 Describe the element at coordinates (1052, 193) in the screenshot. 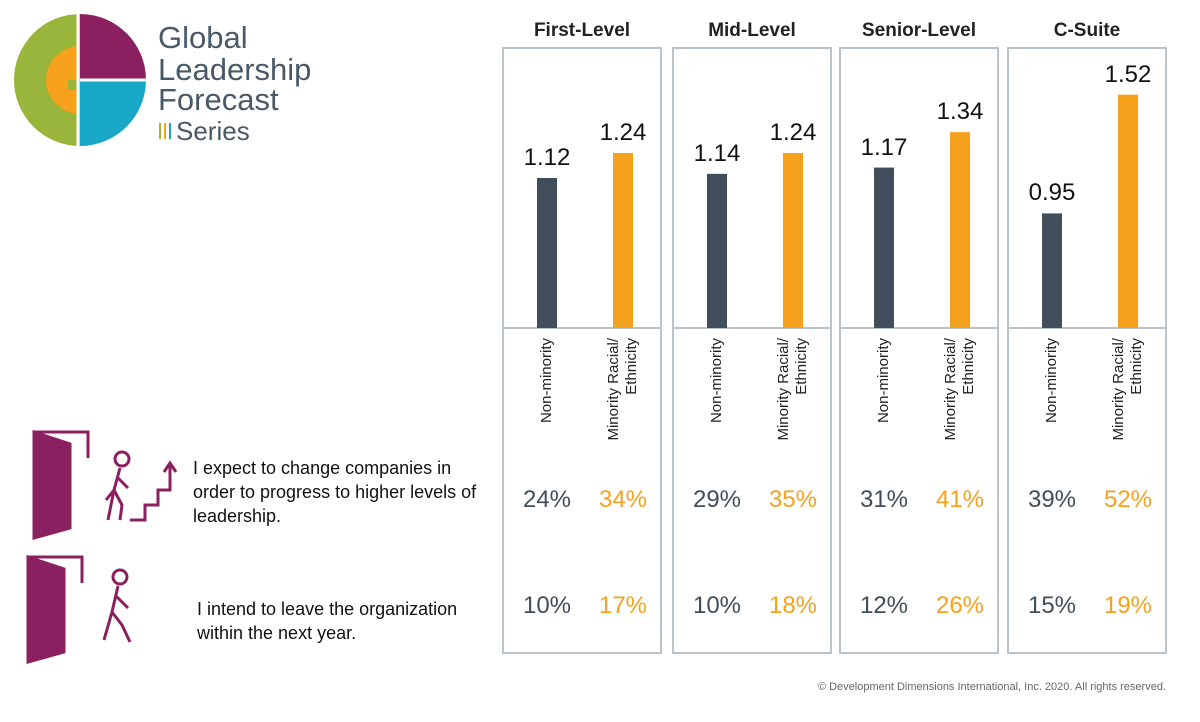

I see `value-label: 0.95` at that location.